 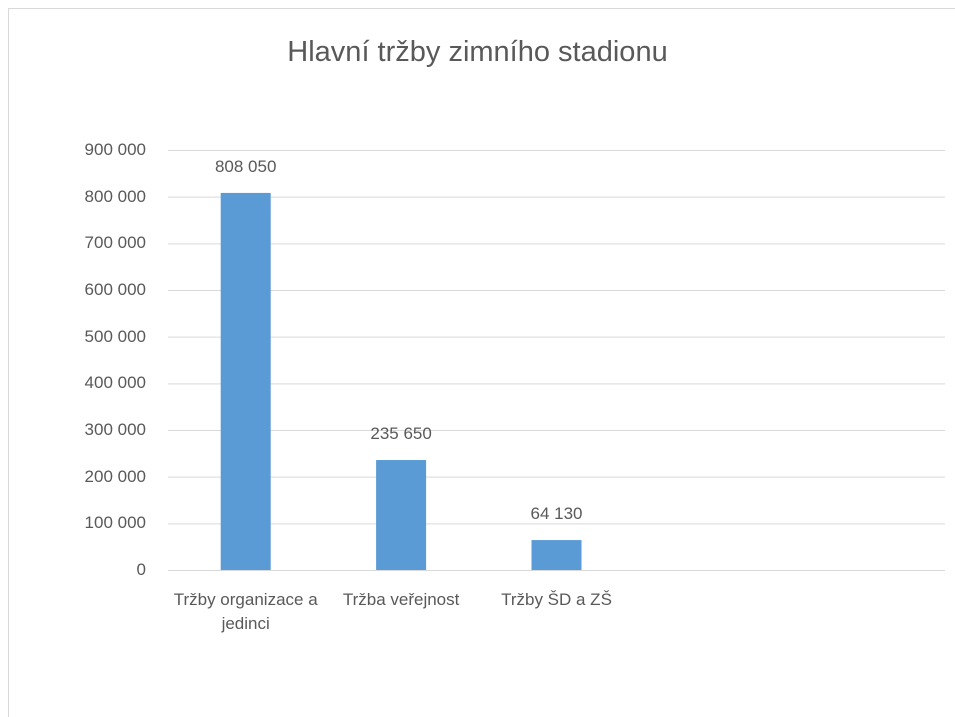 What do you see at coordinates (245, 611) in the screenshot?
I see `x-tick-label: Tržby organizace a jedinci` at bounding box center [245, 611].